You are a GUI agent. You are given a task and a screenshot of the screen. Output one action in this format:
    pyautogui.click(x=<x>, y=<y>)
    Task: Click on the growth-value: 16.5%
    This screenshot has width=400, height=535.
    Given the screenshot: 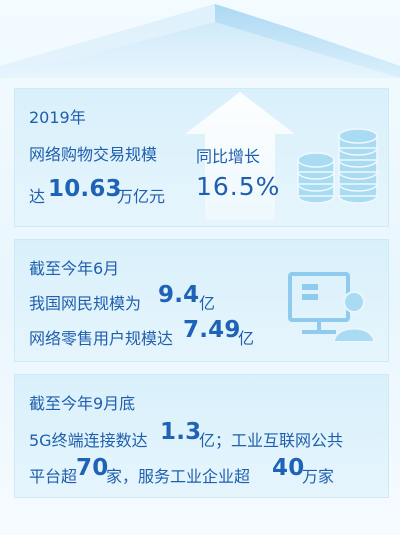 What is the action you would take?
    pyautogui.click(x=238, y=186)
    